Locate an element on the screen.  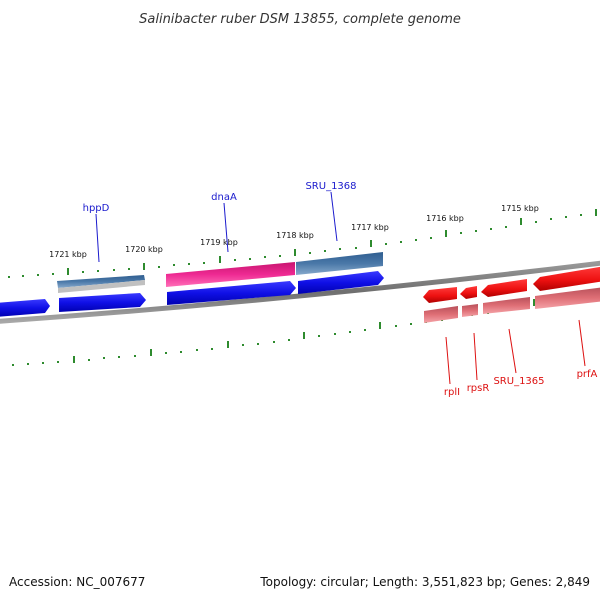
tick-label-1720: 1720 kbp is located at coordinates (144, 249).